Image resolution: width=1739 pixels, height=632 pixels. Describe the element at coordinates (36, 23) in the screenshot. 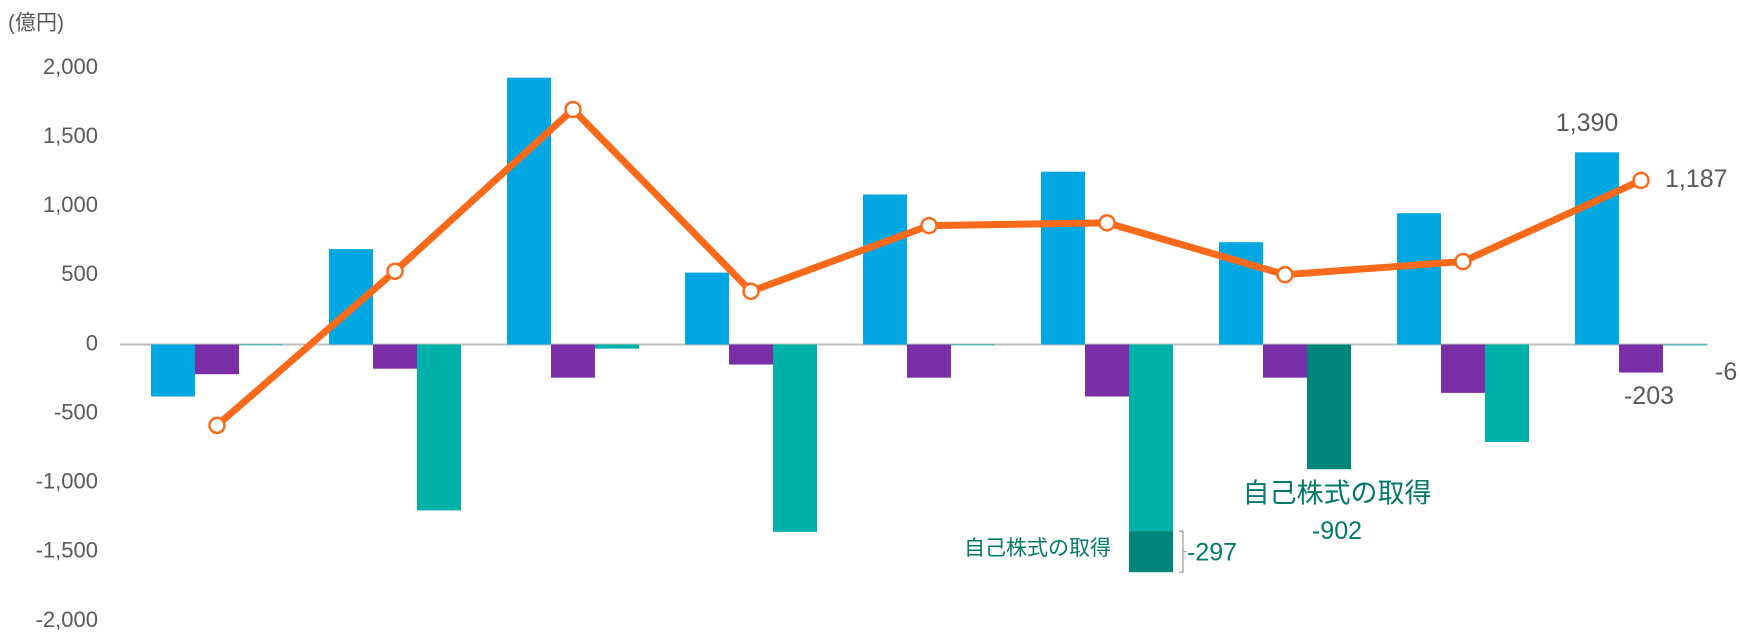

I see `y-axis-unit: (億円)` at that location.